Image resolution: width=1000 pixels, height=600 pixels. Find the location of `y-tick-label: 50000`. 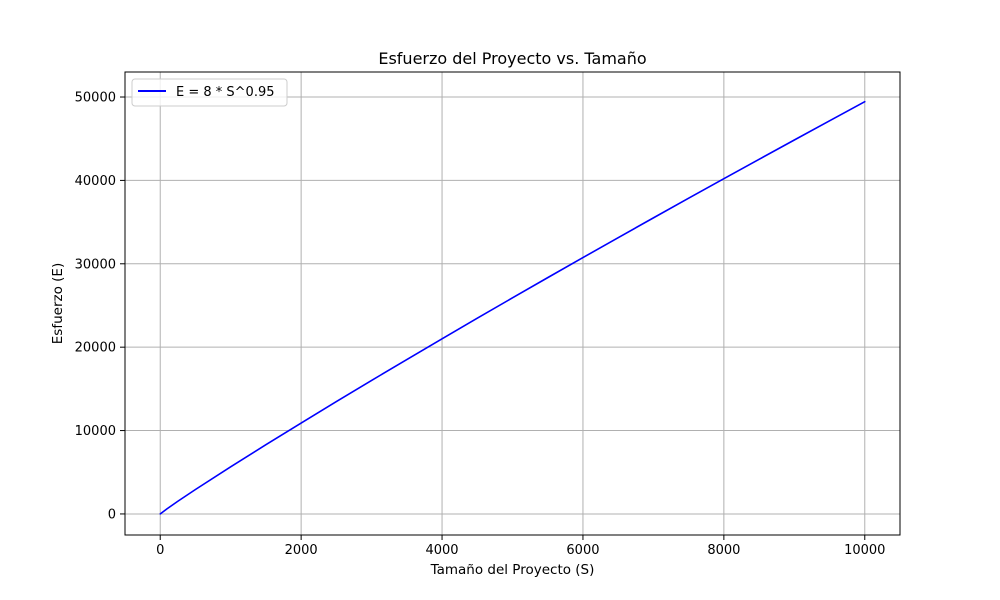

y-tick-label: 50000 is located at coordinates (95, 98).